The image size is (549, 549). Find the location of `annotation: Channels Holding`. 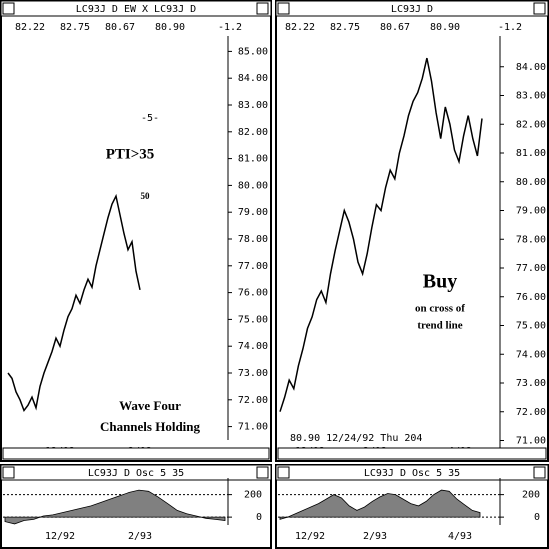

annotation: Channels Holding is located at coordinates (150, 426).